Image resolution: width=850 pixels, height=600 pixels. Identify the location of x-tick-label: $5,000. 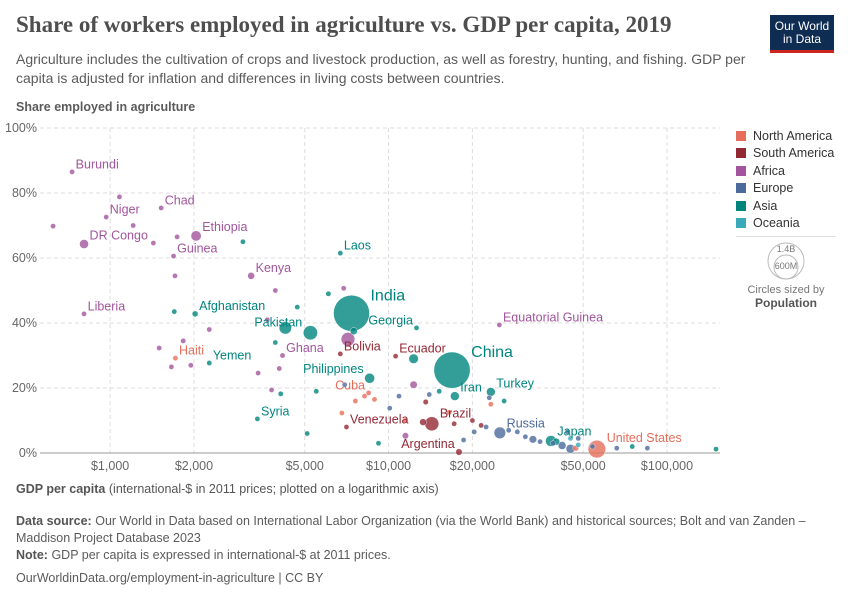
(305, 466).